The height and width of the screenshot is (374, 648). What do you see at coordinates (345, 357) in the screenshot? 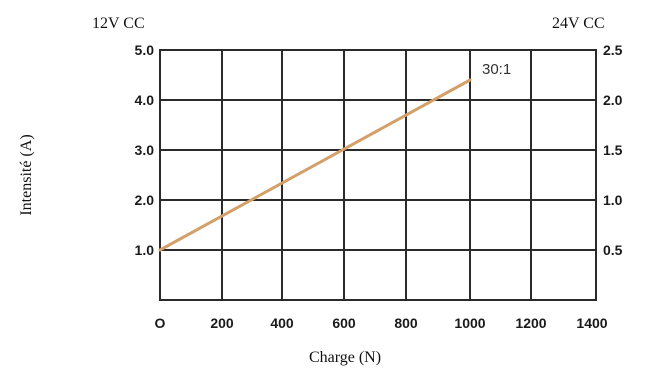
I see `x-axis-label: Charge (N)` at bounding box center [345, 357].